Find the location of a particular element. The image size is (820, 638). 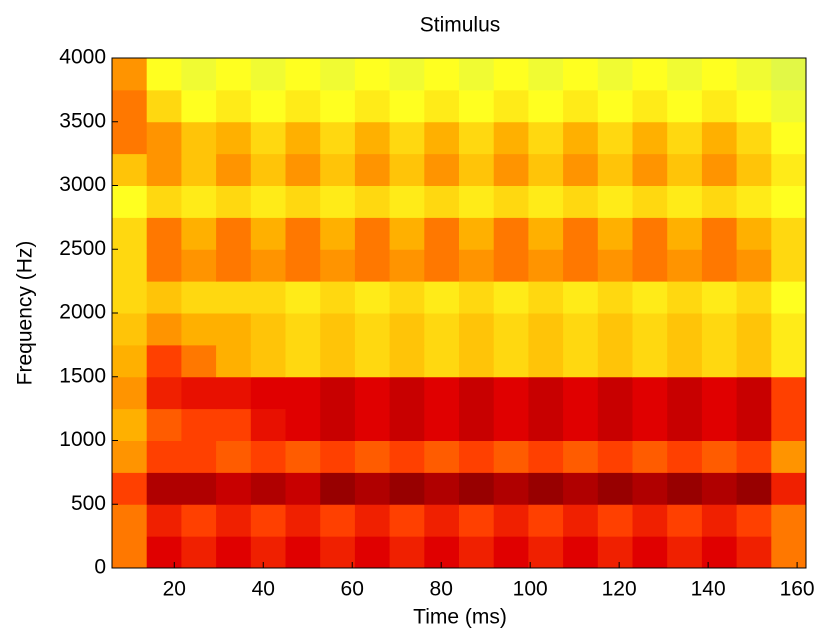

y-tick-label: 3500 is located at coordinates (82, 120).